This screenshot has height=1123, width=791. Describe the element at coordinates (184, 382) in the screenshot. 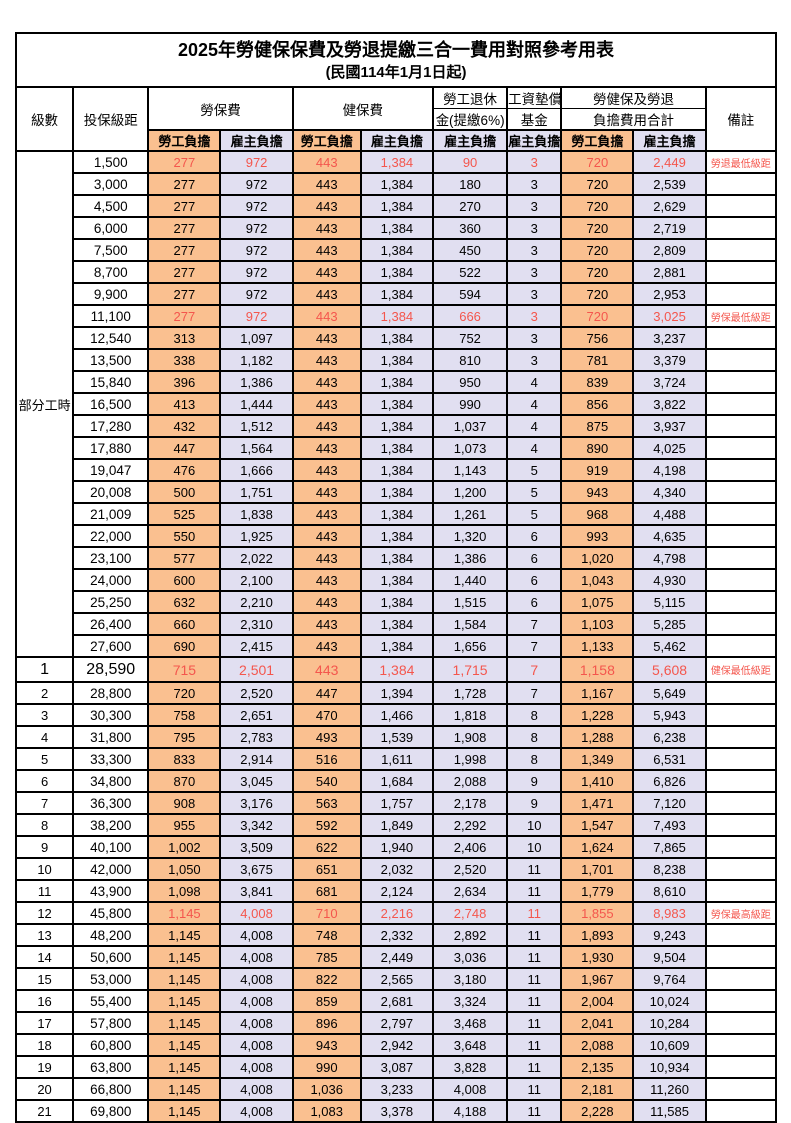

I see `labor-employee-cell: 396` at that location.